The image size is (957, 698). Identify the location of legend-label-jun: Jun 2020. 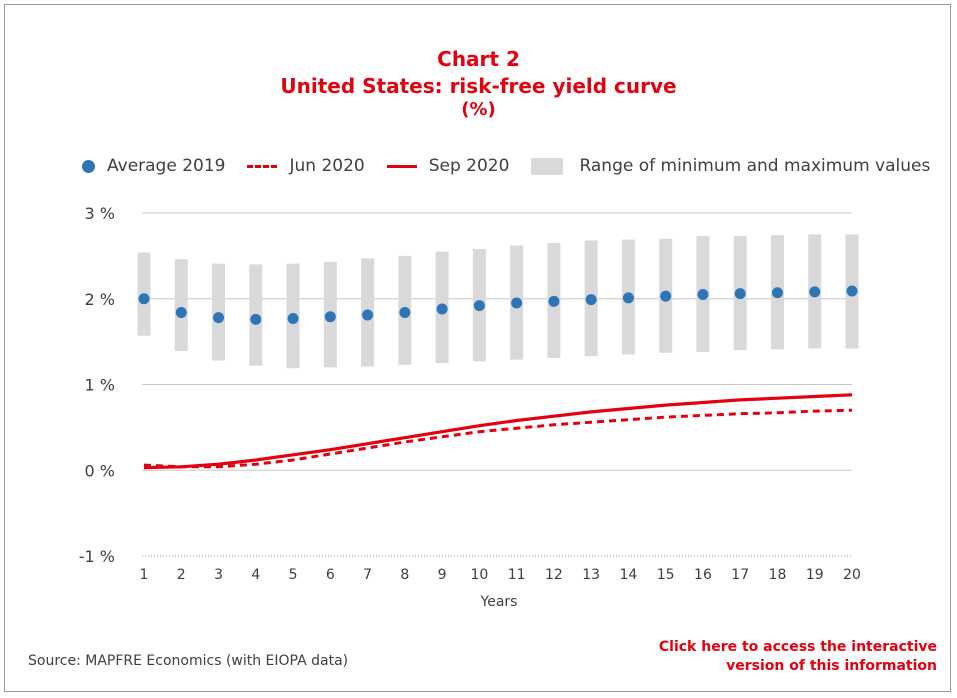
(327, 166).